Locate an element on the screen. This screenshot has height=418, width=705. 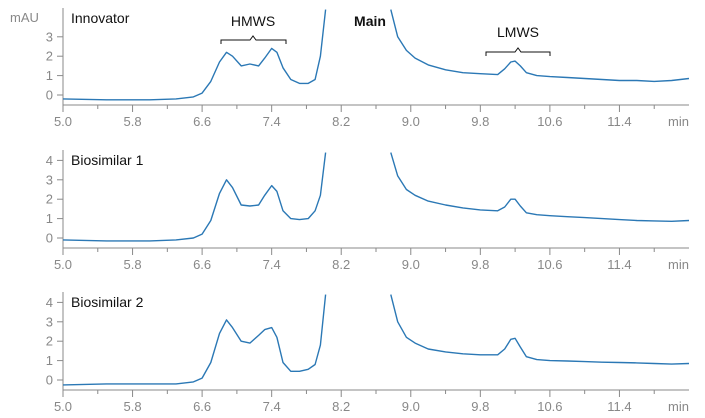
panel-name: Biosimilar 1 is located at coordinates (107, 160).